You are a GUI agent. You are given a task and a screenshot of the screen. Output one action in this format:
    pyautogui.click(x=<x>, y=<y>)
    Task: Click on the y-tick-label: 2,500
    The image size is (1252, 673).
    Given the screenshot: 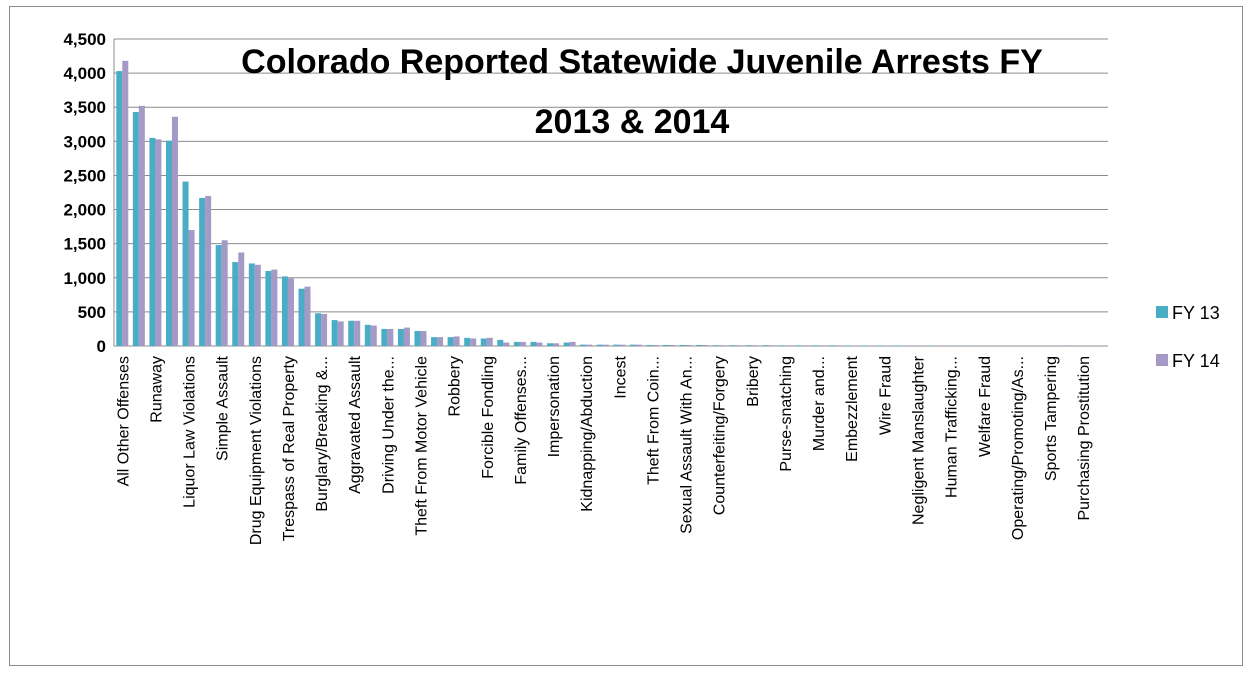 What is the action you would take?
    pyautogui.click(x=84, y=175)
    